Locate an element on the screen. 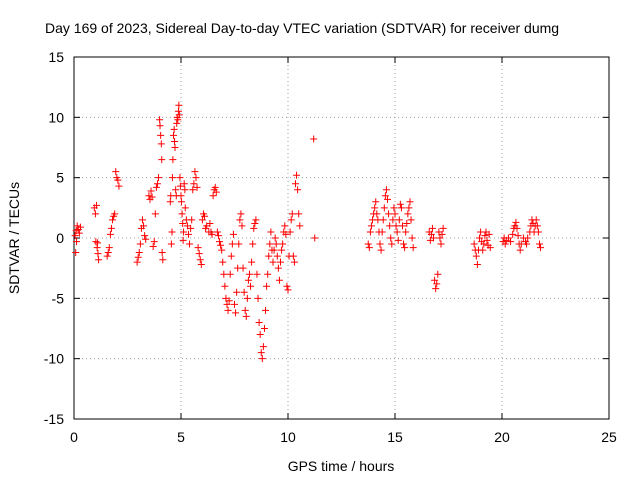 The image size is (640, 480). y-tick-label: 0 is located at coordinates (60, 238).